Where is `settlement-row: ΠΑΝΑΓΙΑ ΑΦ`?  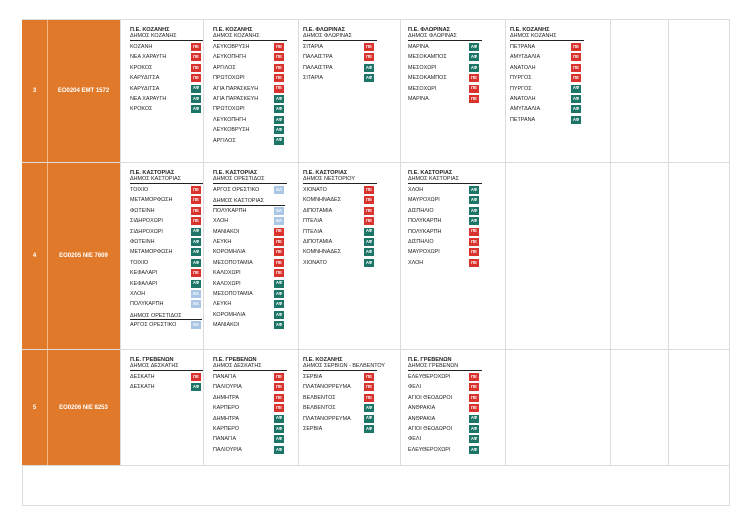
settlement-row: ΠΑΝΑΓΙΑ ΑΦ is located at coordinates (250, 440).